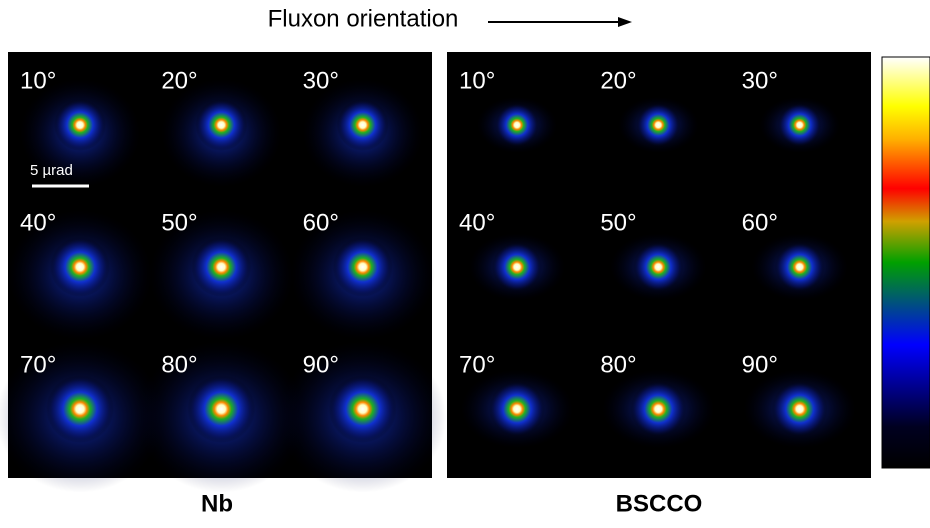 This screenshot has height=528, width=930. Describe the element at coordinates (625, 22) in the screenshot. I see `arrow-head` at that location.